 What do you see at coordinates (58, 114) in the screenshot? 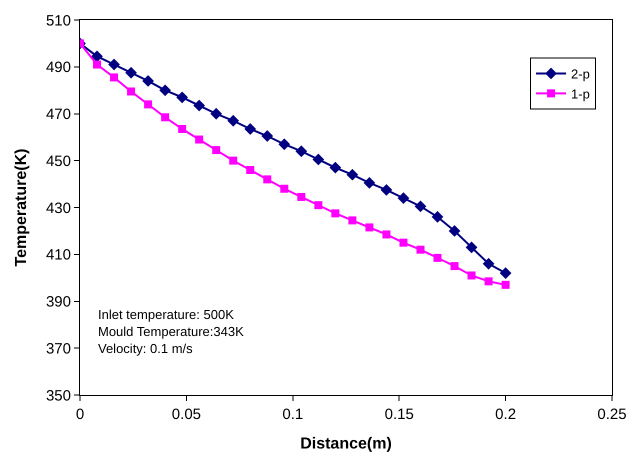
I see `y-tick-label: 470` at bounding box center [58, 114].